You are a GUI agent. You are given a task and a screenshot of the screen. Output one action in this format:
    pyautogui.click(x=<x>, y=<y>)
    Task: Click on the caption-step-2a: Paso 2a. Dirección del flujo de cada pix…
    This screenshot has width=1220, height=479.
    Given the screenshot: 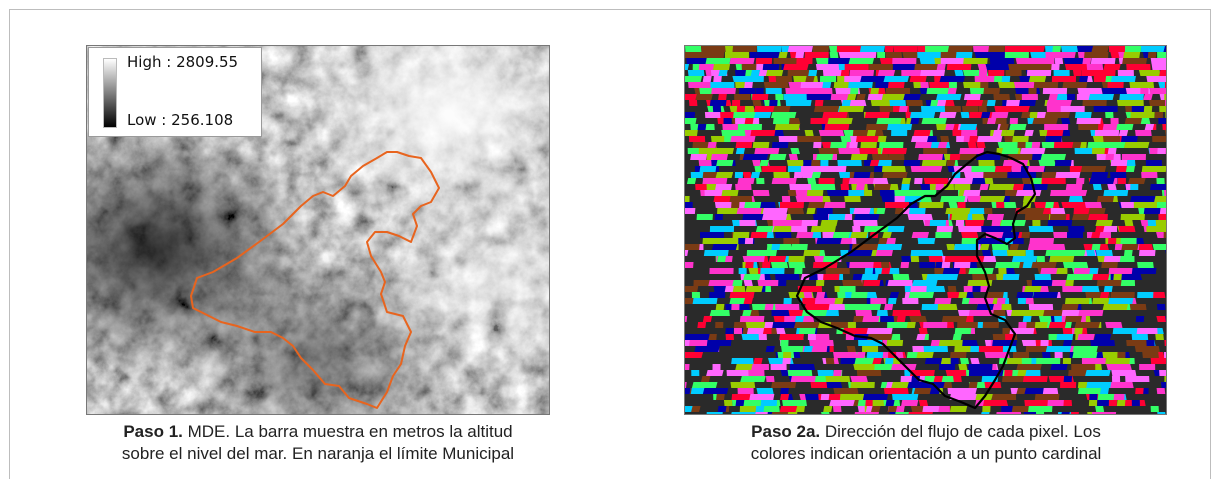 What is the action you would take?
    pyautogui.click(x=926, y=443)
    